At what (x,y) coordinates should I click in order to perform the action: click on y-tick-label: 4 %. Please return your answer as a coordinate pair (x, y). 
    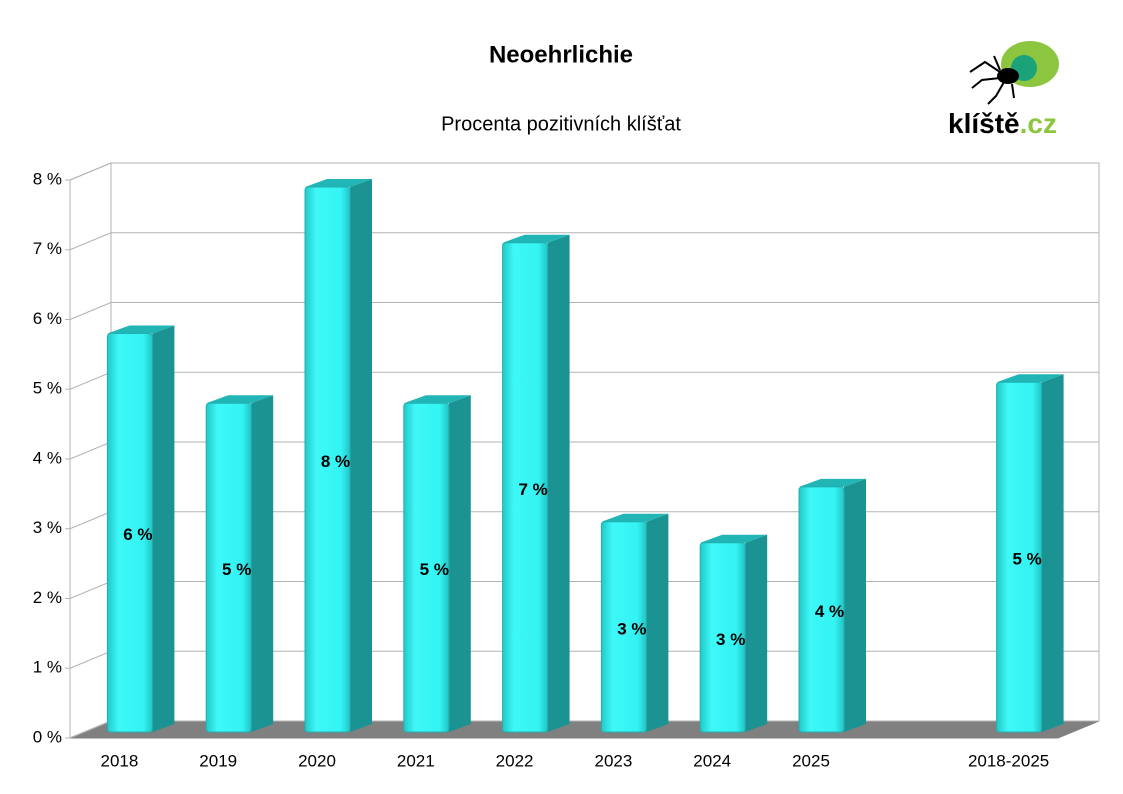
    Looking at the image, I should click on (47, 457).